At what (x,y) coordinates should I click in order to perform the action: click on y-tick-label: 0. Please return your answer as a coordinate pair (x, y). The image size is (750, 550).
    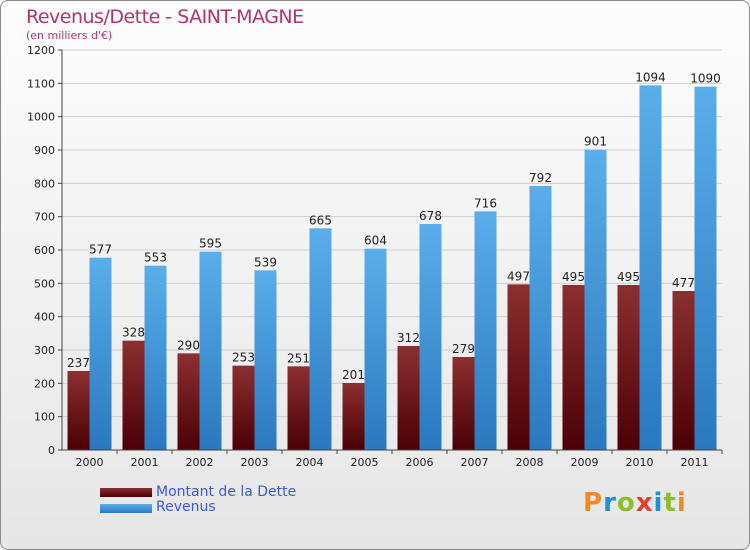
    Looking at the image, I should click on (51, 450).